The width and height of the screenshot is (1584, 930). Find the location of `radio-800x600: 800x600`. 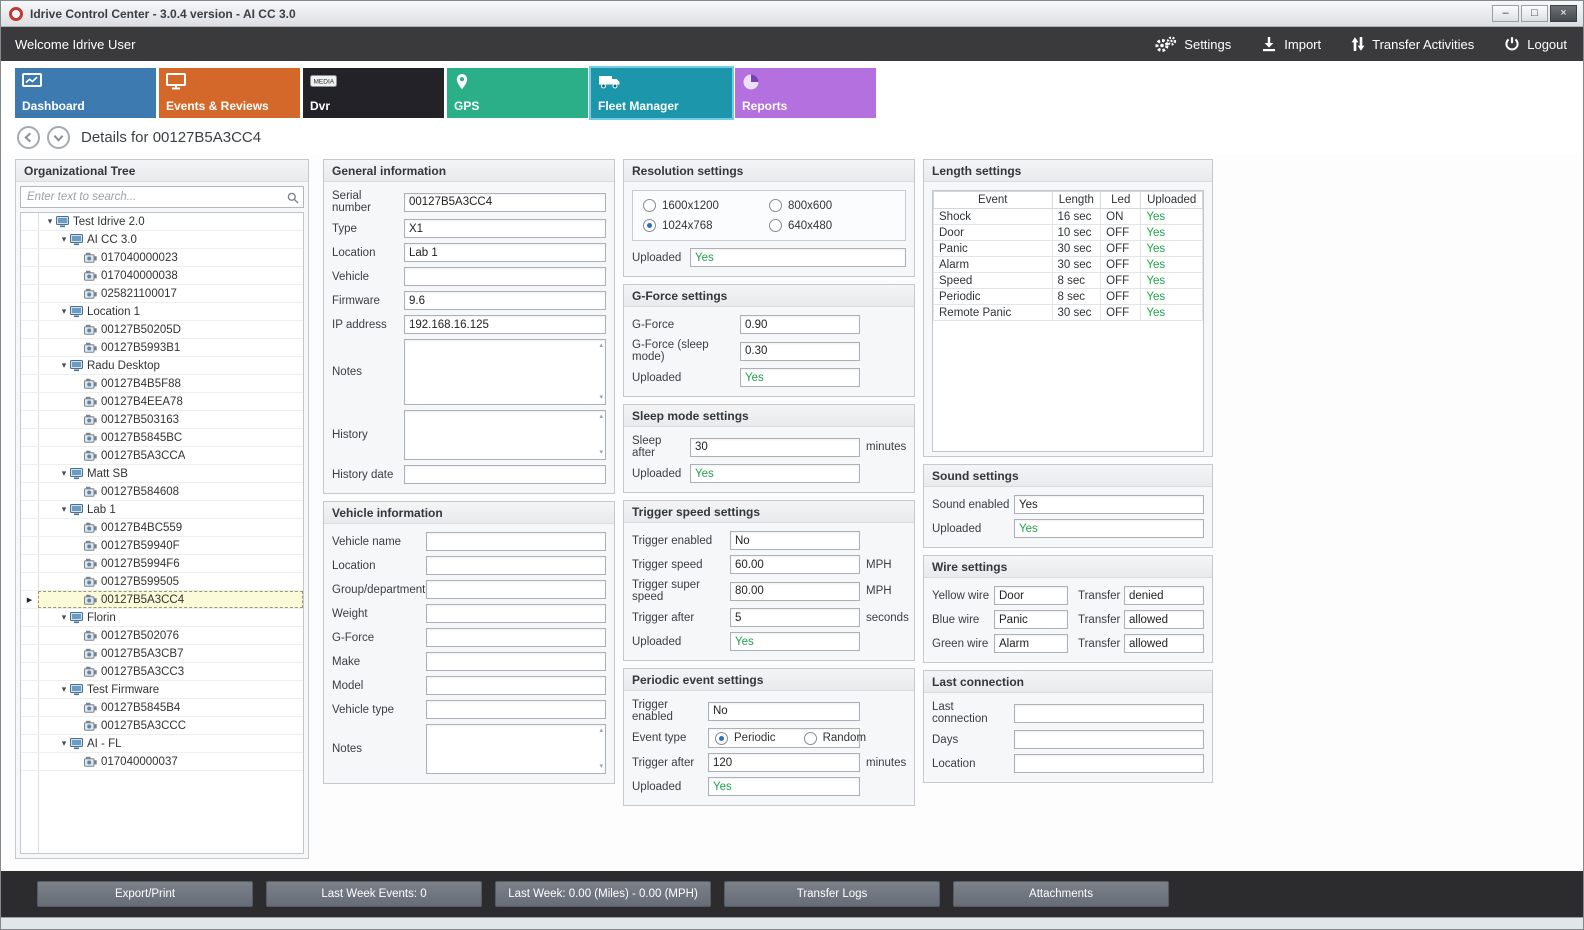

radio-800x600: 800x600 is located at coordinates (832, 205).